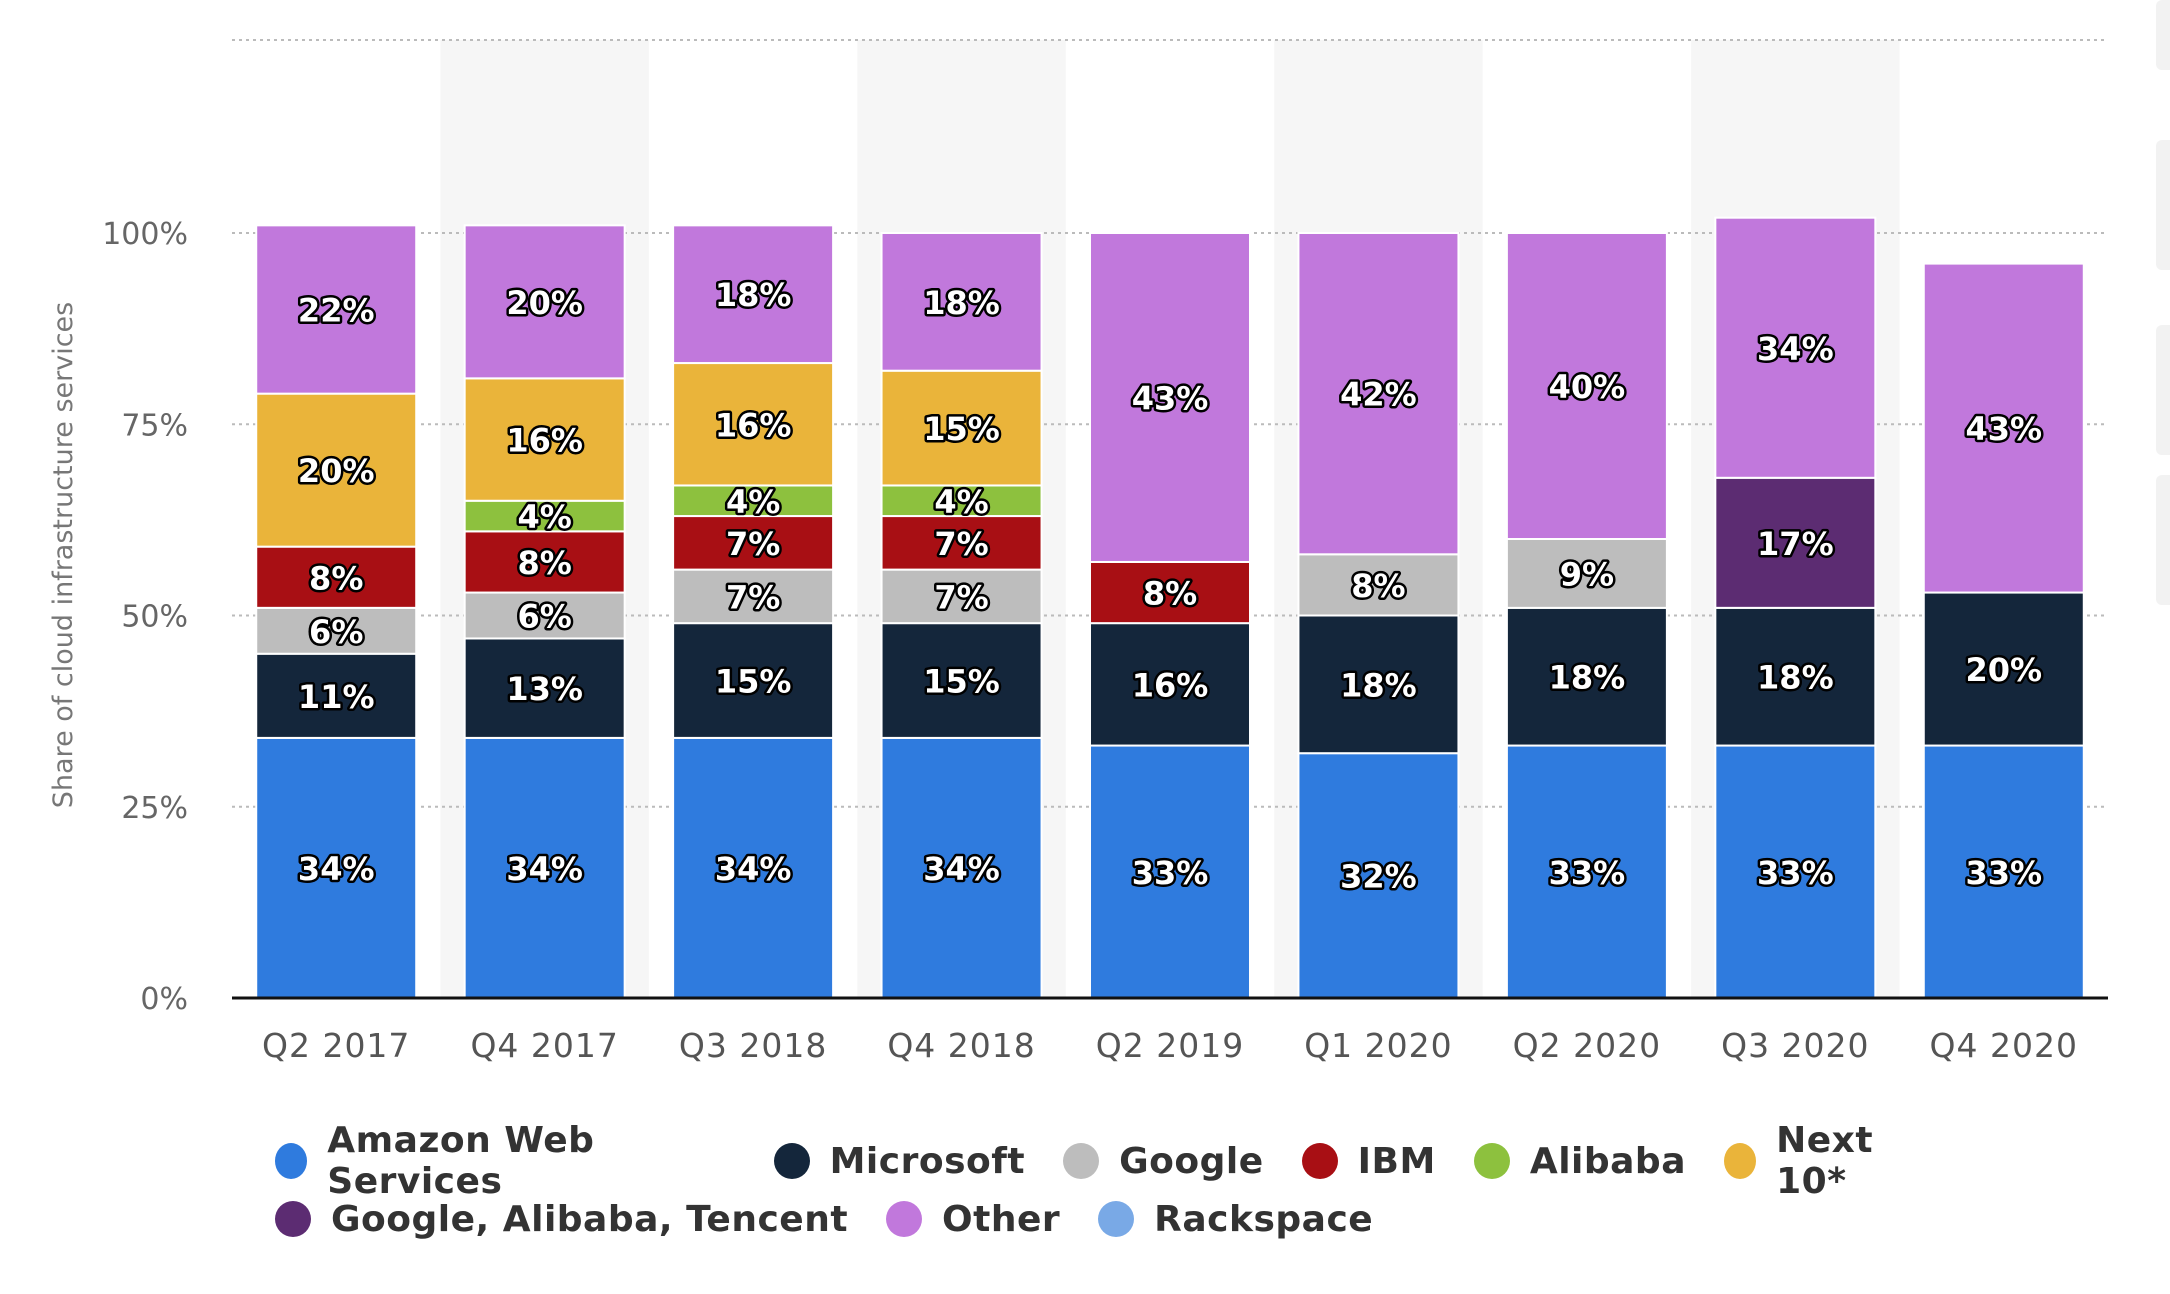  Describe the element at coordinates (164, 999) in the screenshot. I see `y-tick-label: 0%` at that location.